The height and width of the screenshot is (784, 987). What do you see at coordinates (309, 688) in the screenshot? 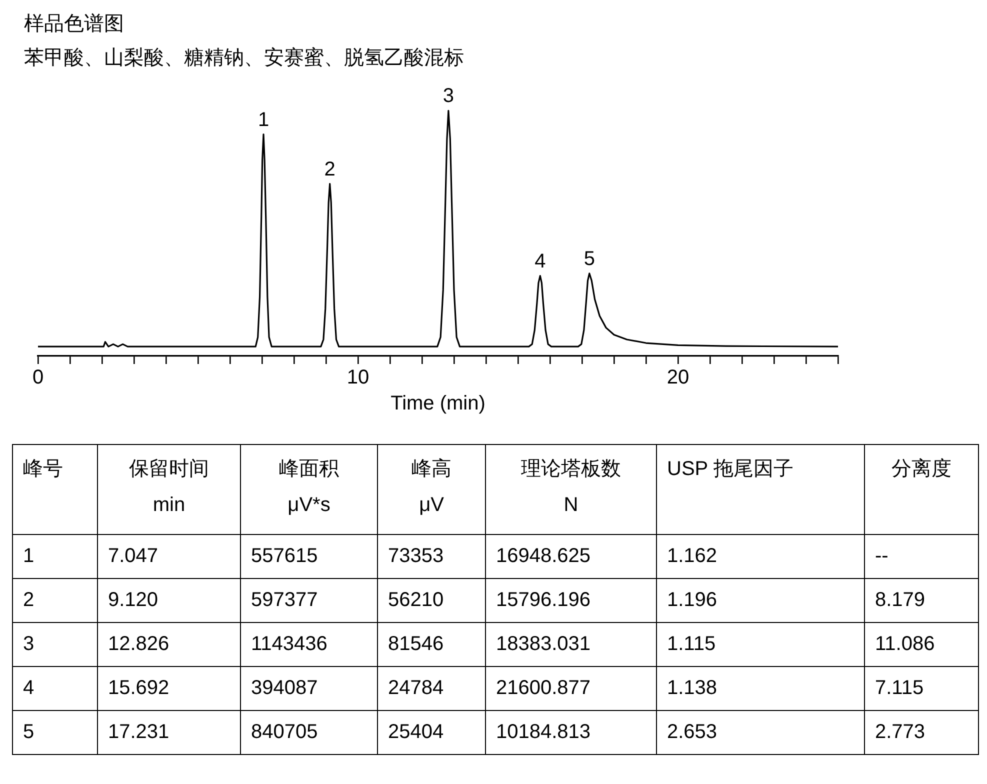
I see `text: 394087` at bounding box center [309, 688].